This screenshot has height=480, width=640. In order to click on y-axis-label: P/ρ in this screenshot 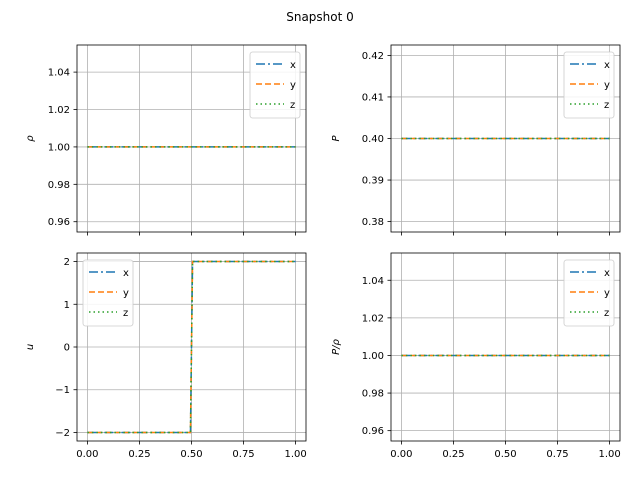, I will do `click(336, 346)`.